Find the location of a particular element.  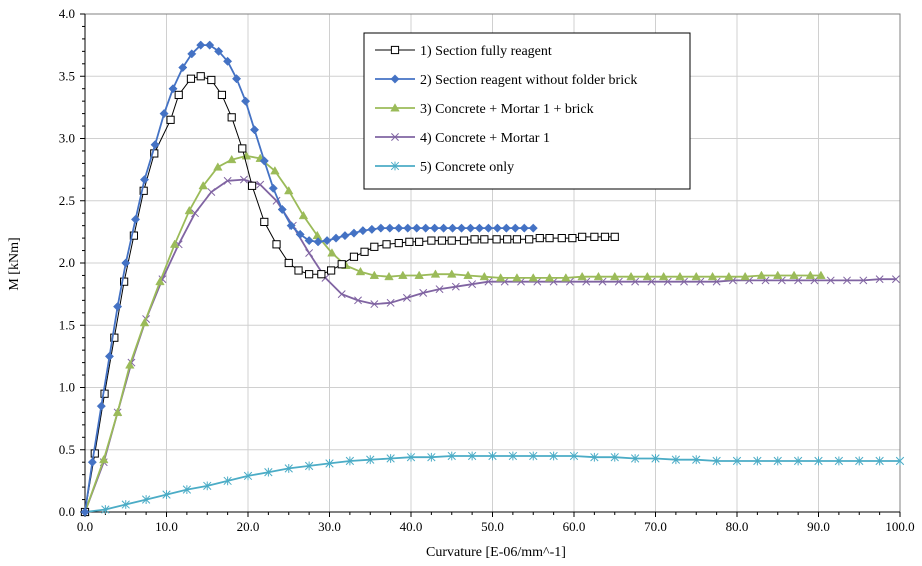

x-tick-label: 100.0 is located at coordinates (899, 526).